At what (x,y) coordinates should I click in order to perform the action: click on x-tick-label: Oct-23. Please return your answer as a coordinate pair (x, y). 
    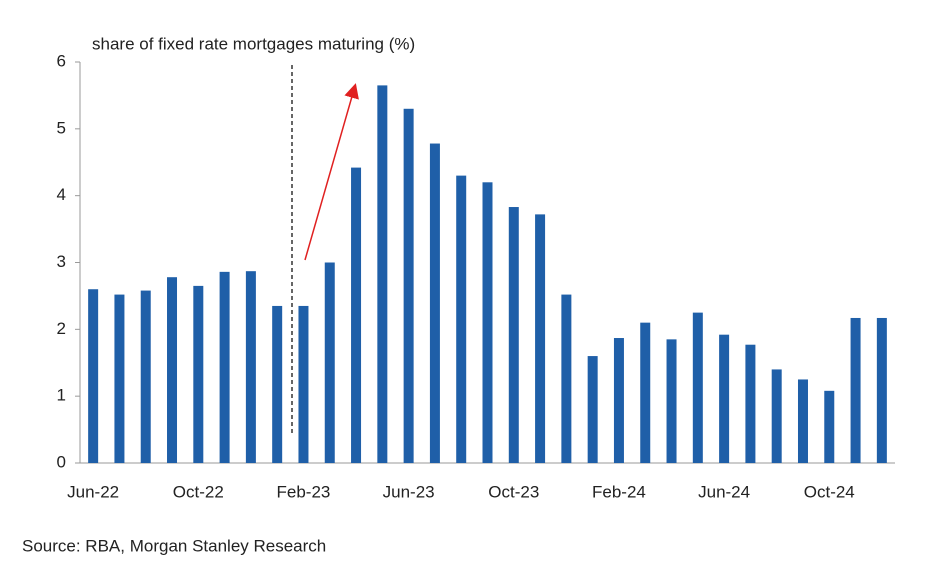
    Looking at the image, I should click on (513, 491).